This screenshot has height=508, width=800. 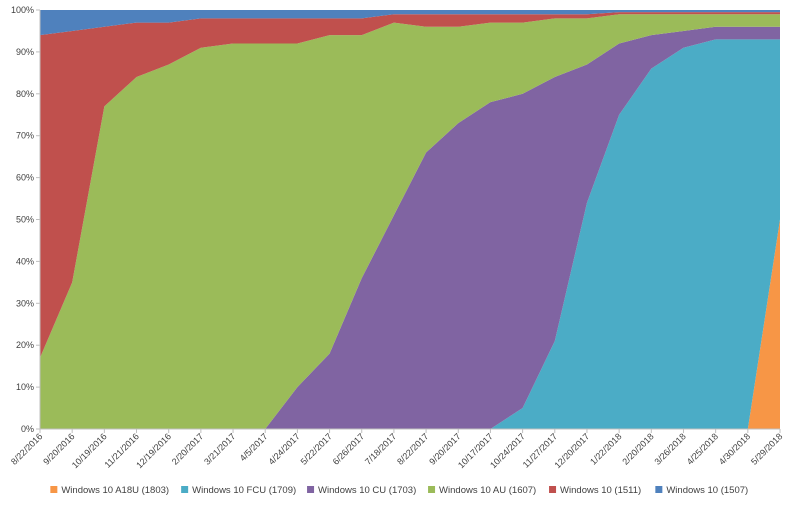 I want to click on legend-label: Windows 10 A18U (1803), so click(x=115, y=490).